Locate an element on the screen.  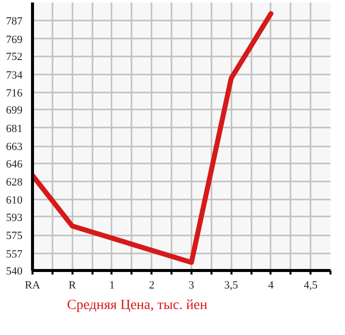
y-tick-label: 593 is located at coordinates (14, 218).